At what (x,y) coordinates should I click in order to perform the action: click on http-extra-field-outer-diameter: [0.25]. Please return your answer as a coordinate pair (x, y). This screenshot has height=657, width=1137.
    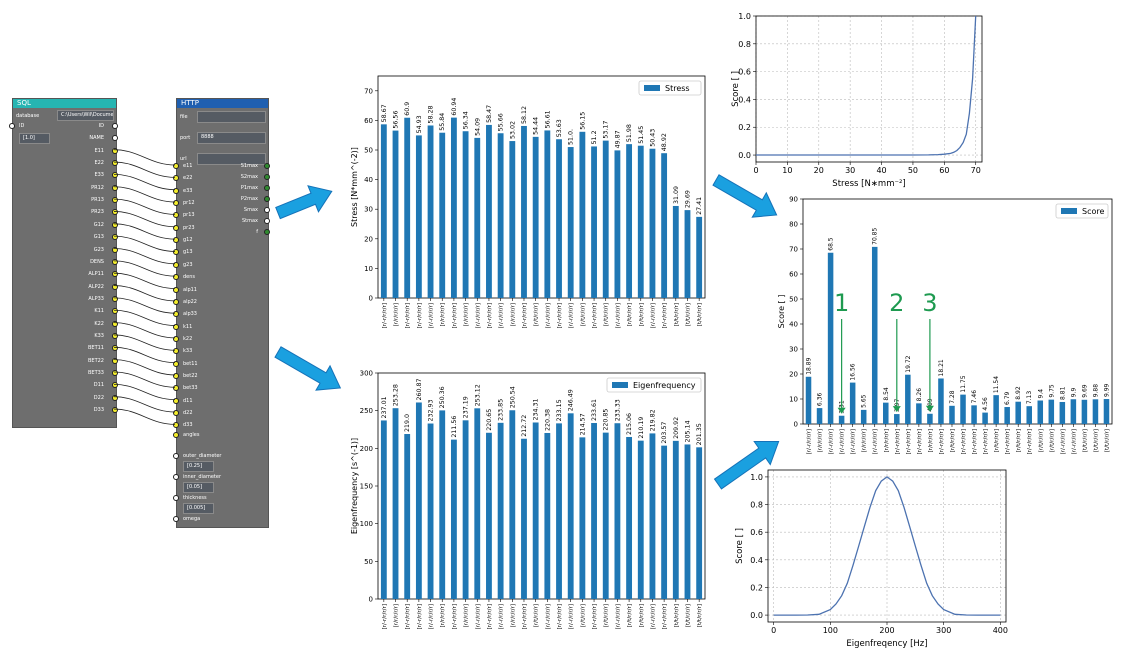
    Looking at the image, I should click on (198, 466).